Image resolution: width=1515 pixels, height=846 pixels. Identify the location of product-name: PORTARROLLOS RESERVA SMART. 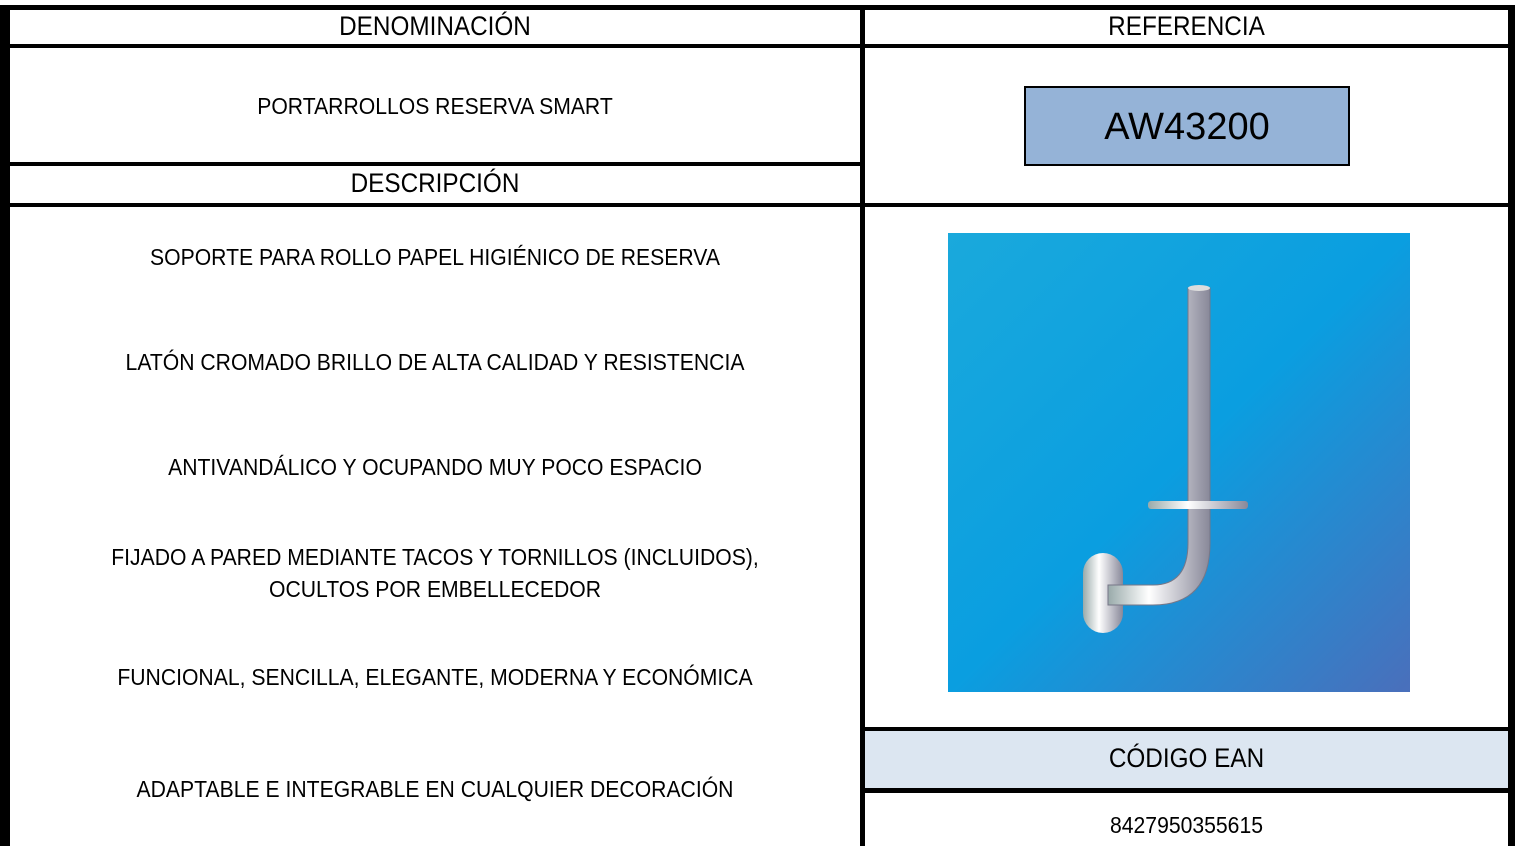
(435, 106).